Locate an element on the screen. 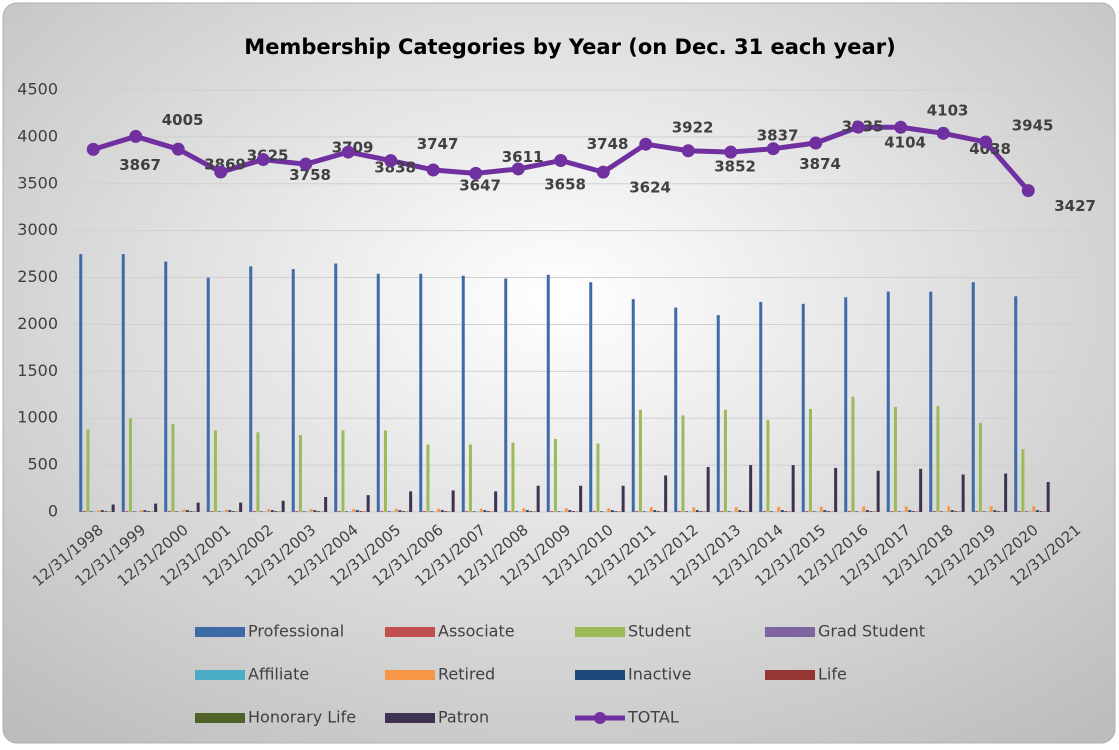 This screenshot has height=750, width=1119. data-label: 3658 is located at coordinates (565, 184).